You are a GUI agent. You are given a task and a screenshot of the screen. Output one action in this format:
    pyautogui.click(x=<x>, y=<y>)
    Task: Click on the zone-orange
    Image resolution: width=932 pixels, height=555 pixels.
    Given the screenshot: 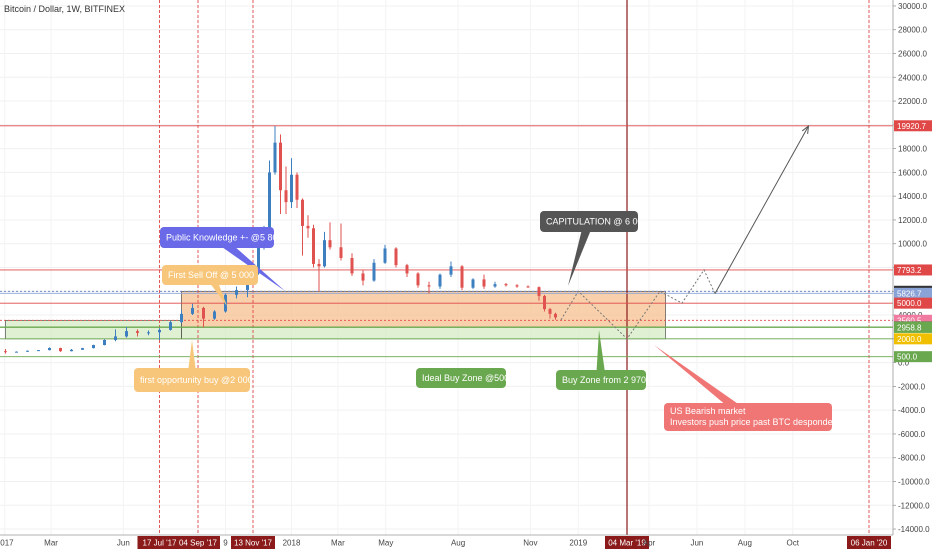 What is the action you would take?
    pyautogui.click(x=423, y=309)
    